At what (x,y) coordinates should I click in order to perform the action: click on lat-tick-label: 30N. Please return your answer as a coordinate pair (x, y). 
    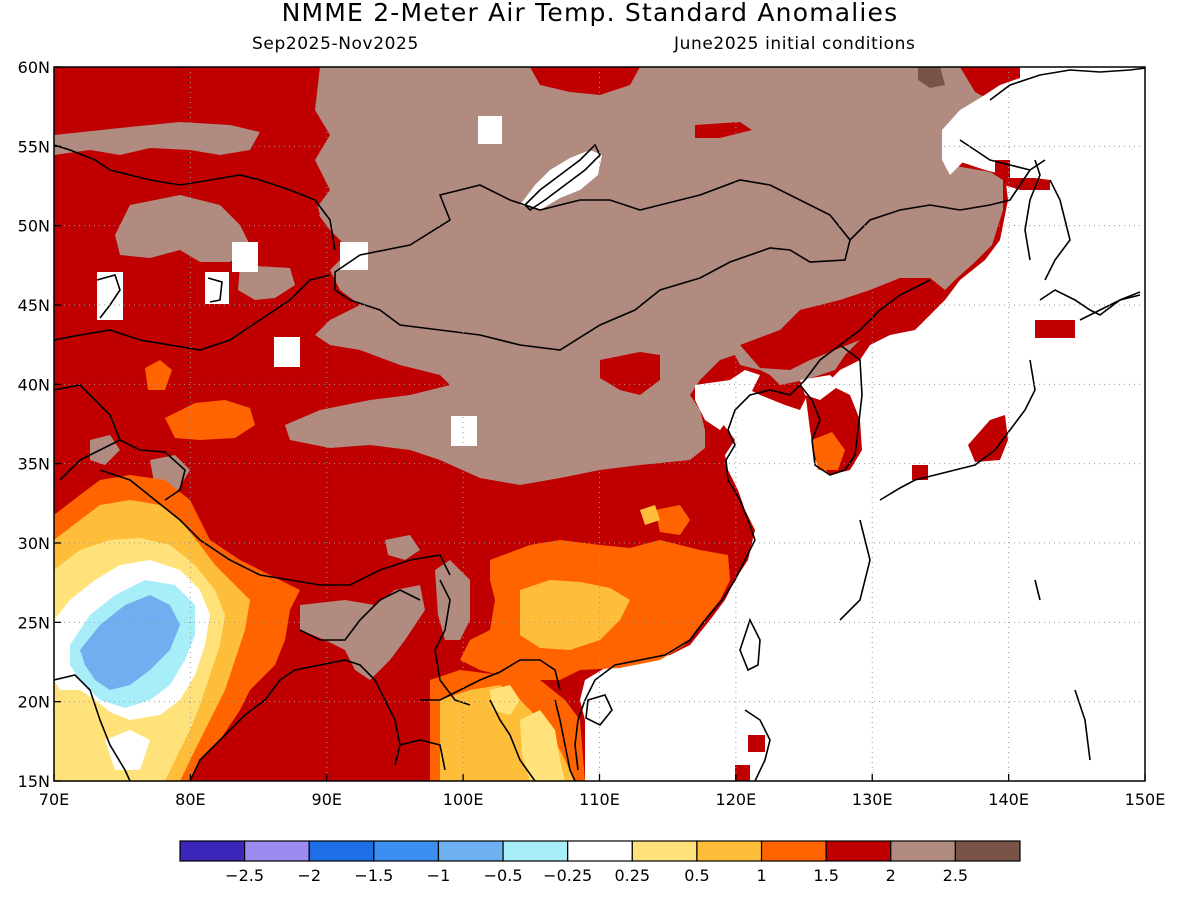
    Looking at the image, I should click on (34, 543).